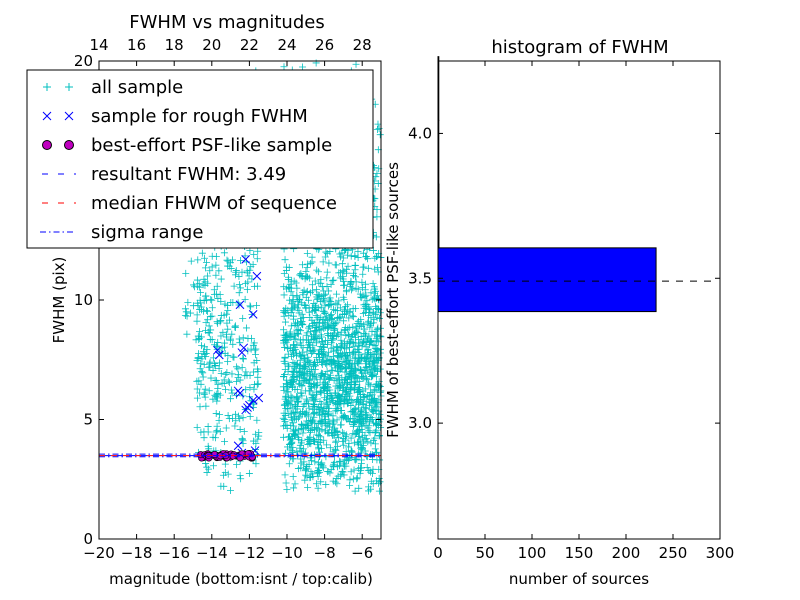 This screenshot has height=600, width=800. Describe the element at coordinates (240, 458) in the screenshot. I see `best-effort-point` at that location.